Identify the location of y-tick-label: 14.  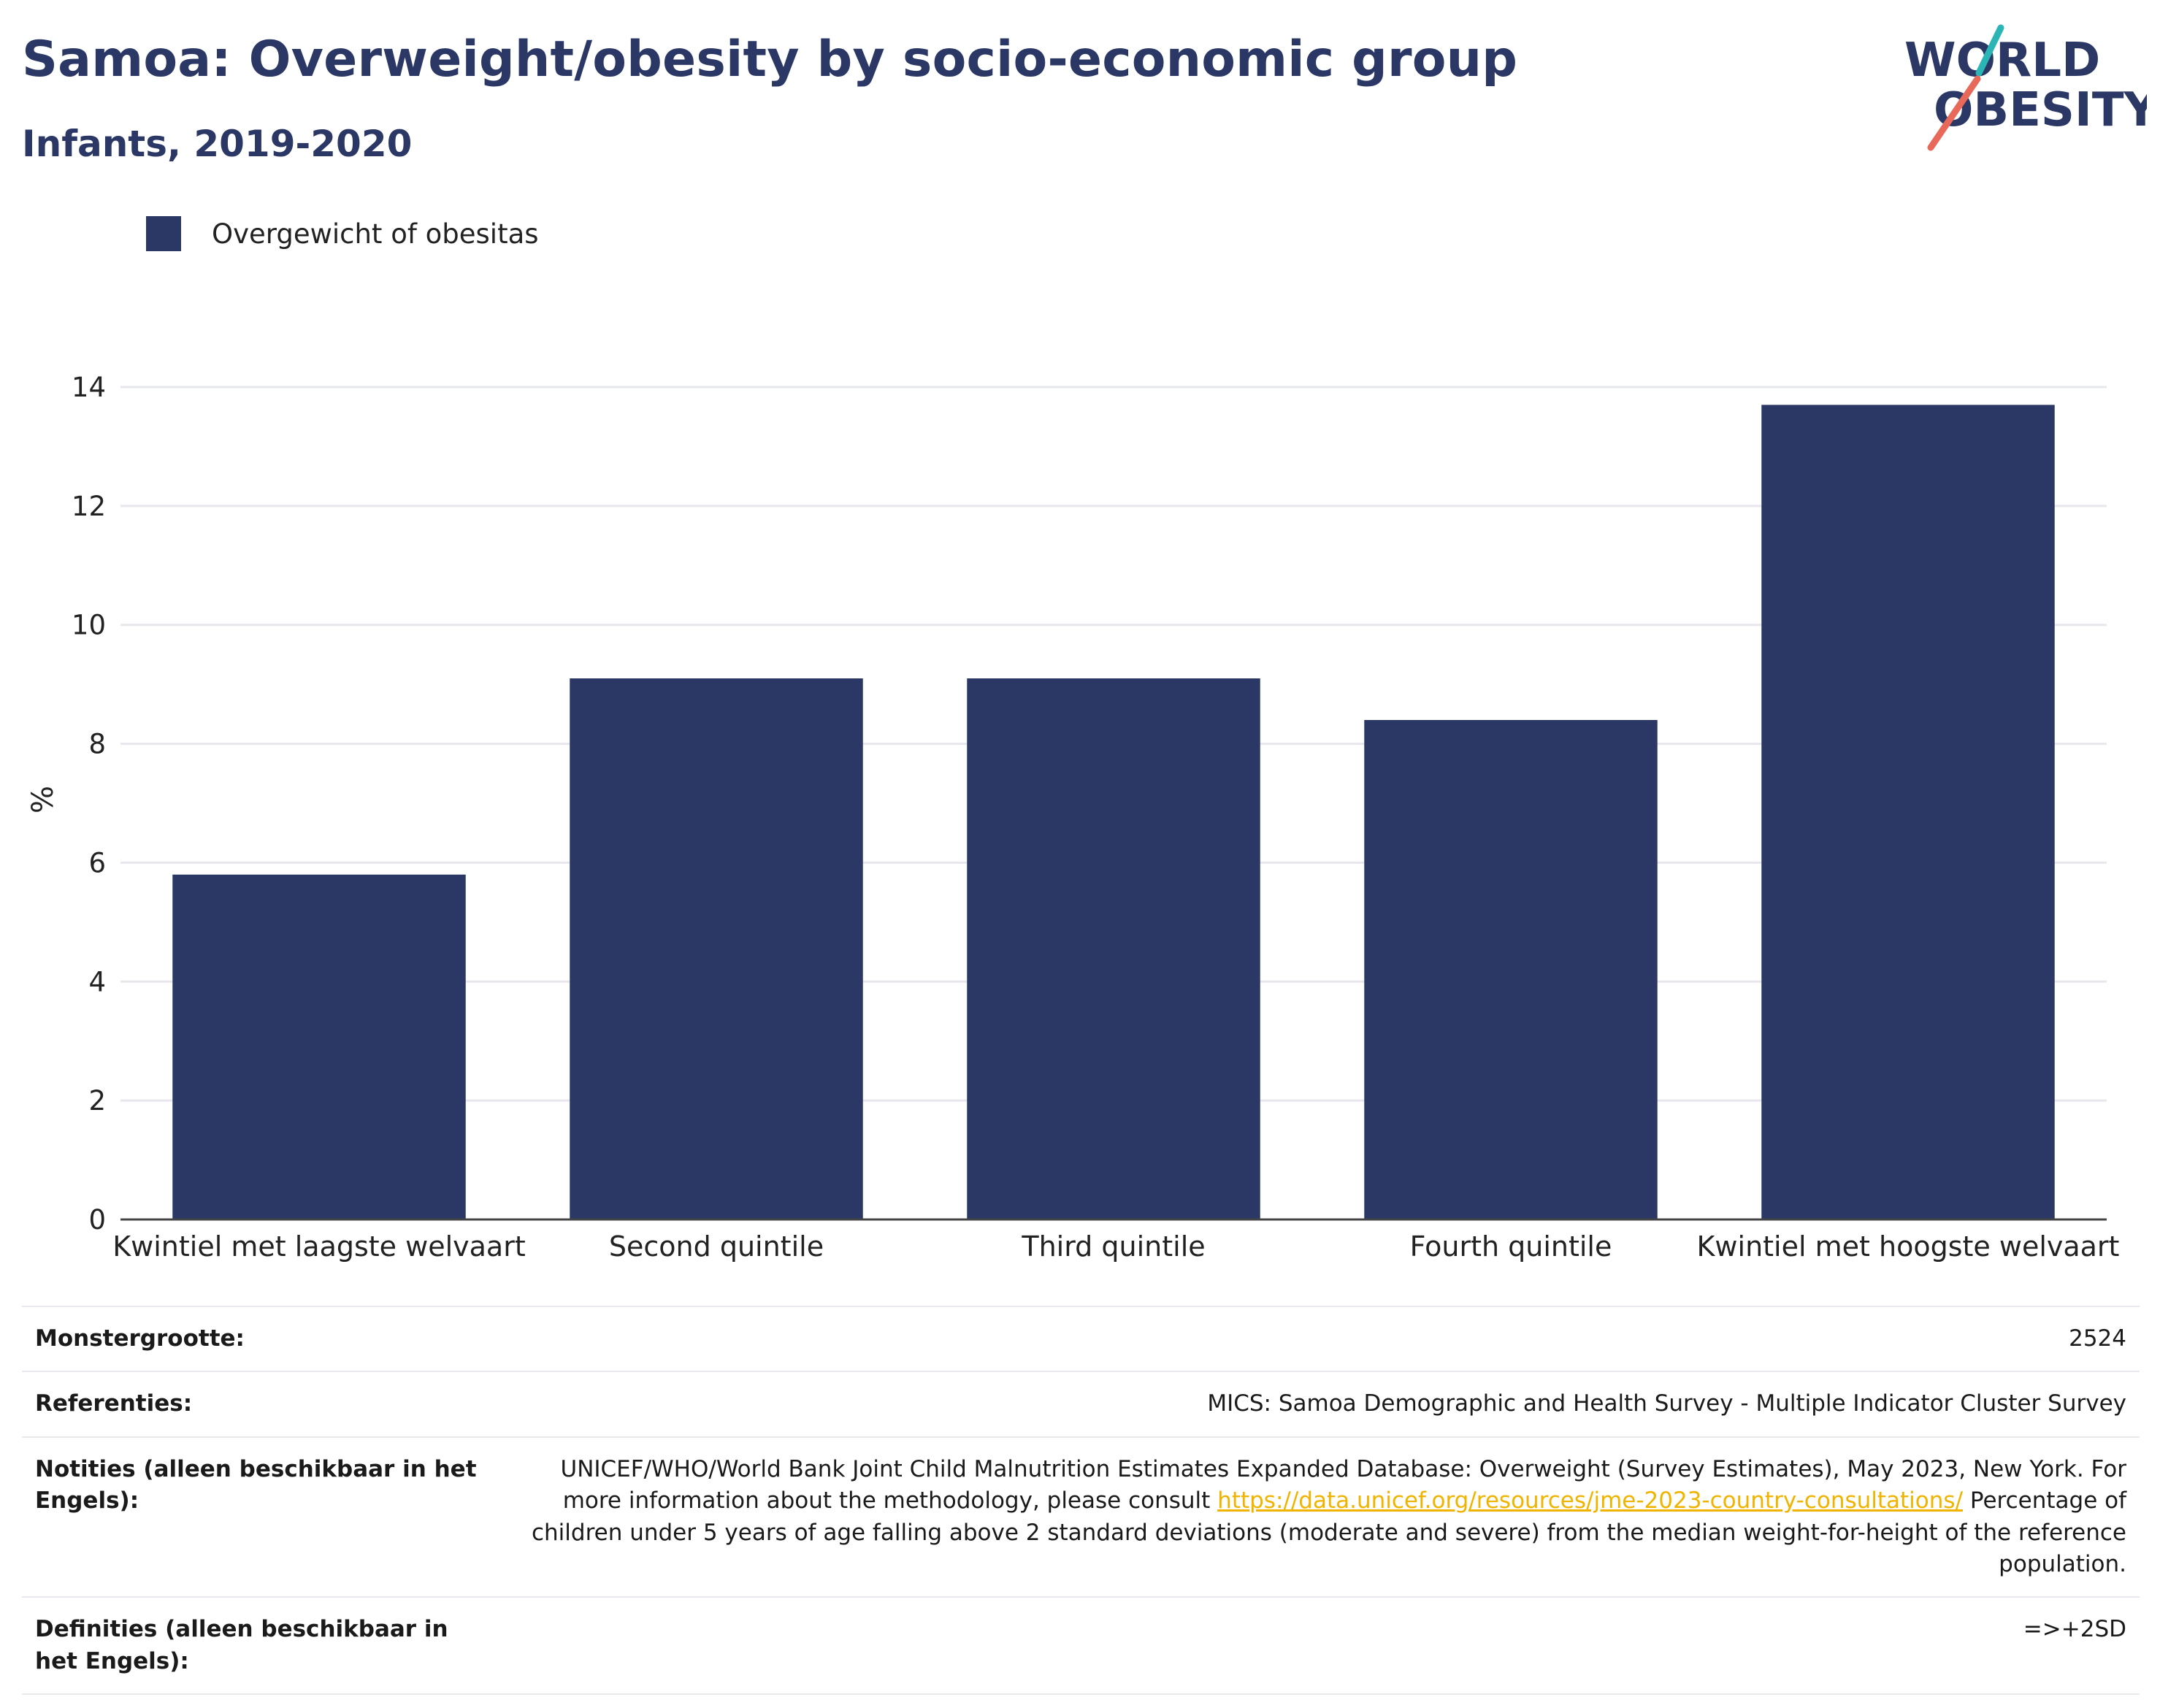
(89, 387).